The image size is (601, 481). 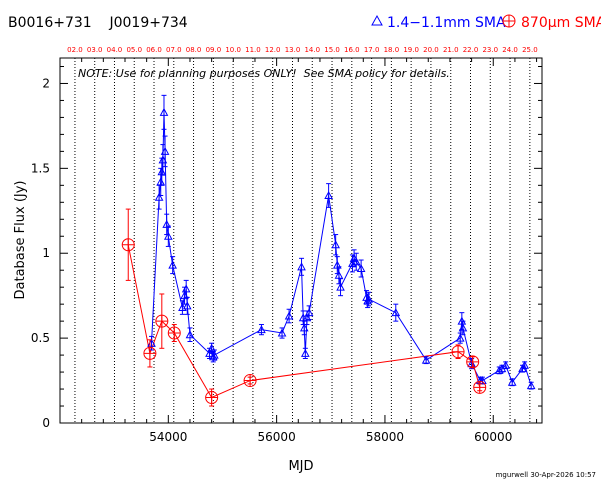 What do you see at coordinates (20, 240) in the screenshot?
I see `y-axis-label: Database Flux (Jy)` at bounding box center [20, 240].